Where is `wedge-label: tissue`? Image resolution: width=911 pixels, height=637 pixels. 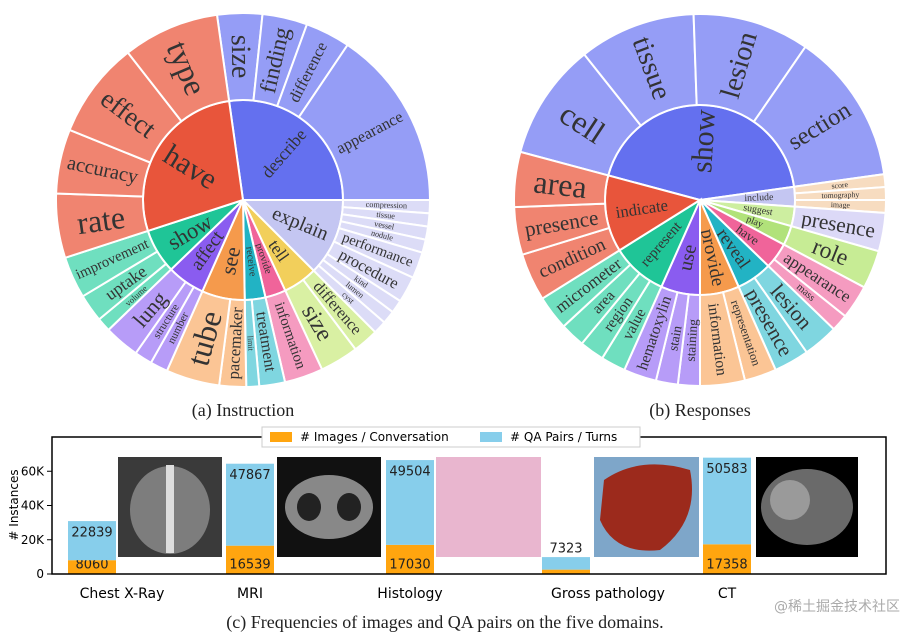
wedge-label: tissue is located at coordinates (386, 215).